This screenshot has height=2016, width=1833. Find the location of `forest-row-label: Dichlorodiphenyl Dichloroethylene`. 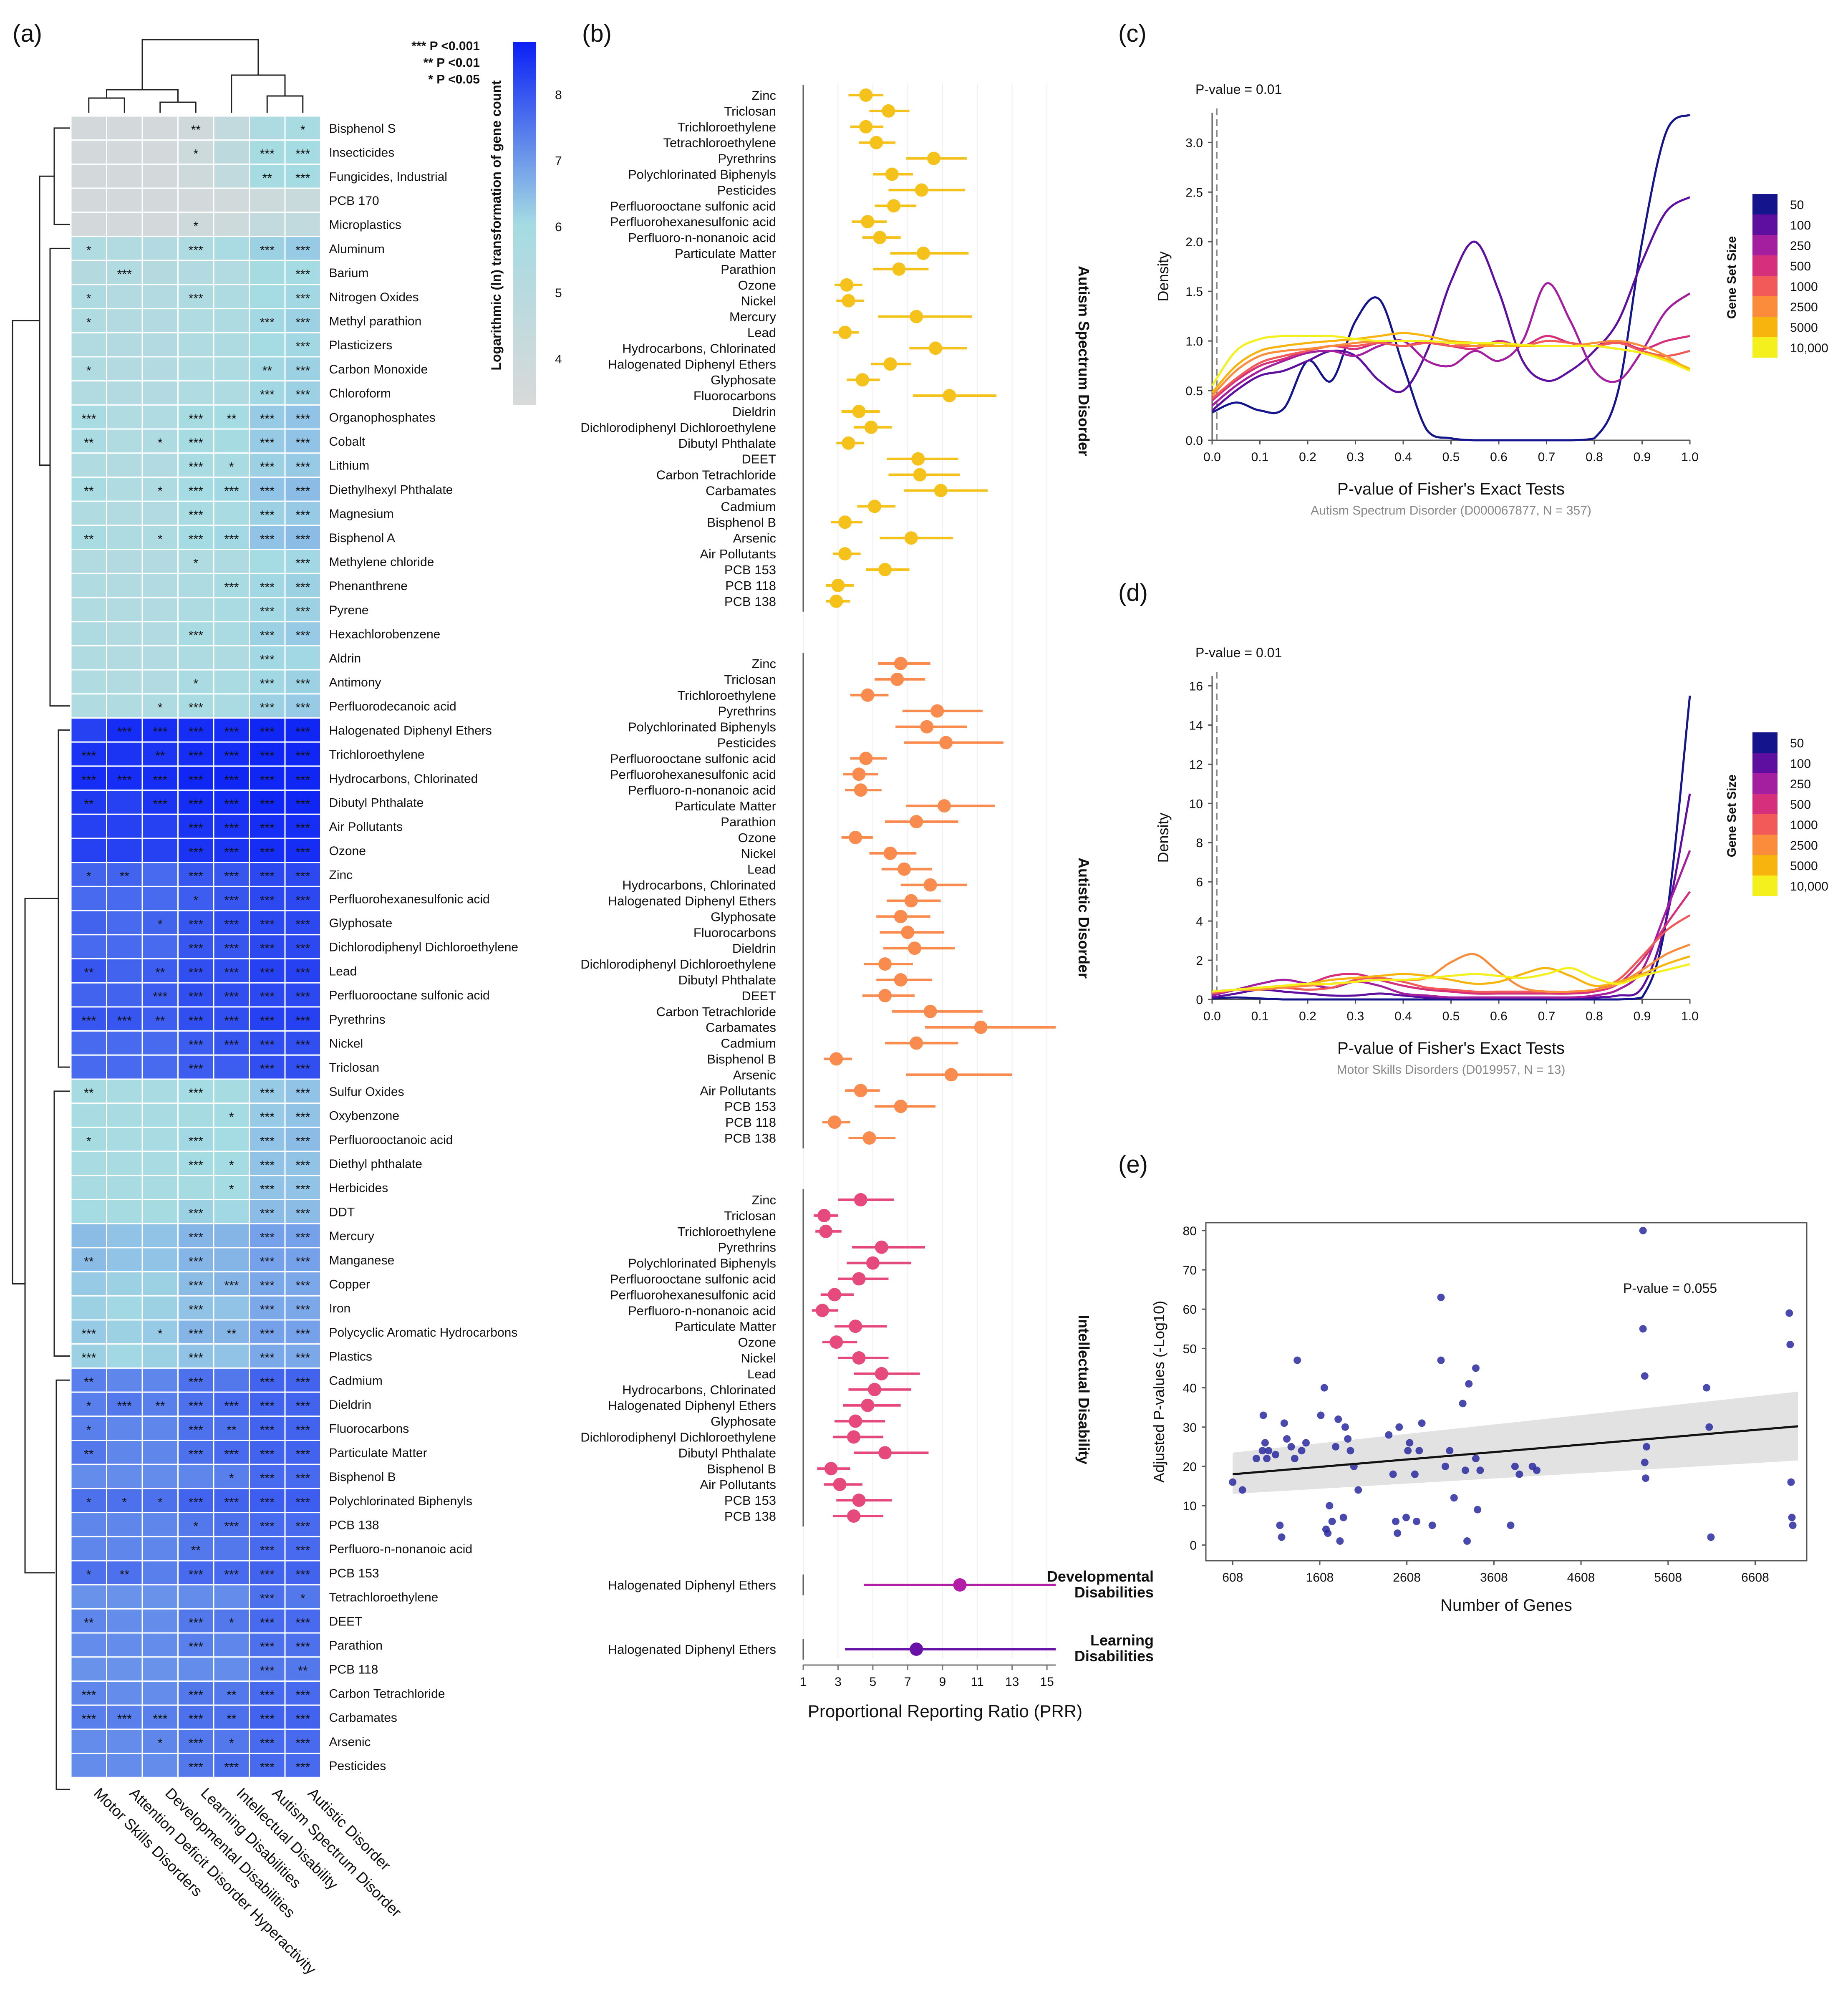

forest-row-label: Dichlorodiphenyl Dichloroethylene is located at coordinates (678, 1437).